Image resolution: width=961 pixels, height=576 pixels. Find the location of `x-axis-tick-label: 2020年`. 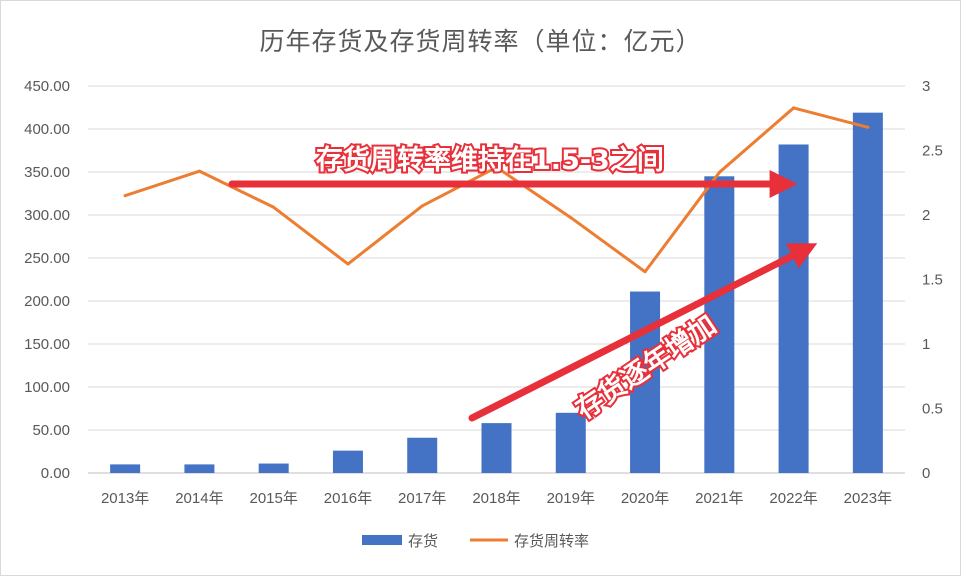

x-axis-tick-label: 2020年 is located at coordinates (645, 498).